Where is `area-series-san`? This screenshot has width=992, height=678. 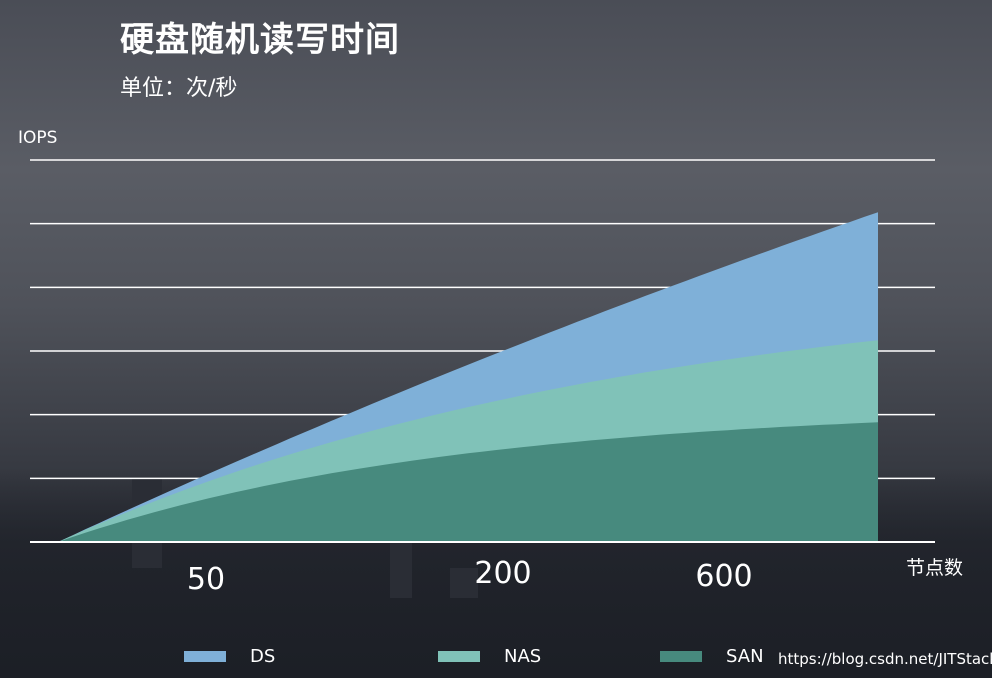
area-series-san is located at coordinates (468, 482).